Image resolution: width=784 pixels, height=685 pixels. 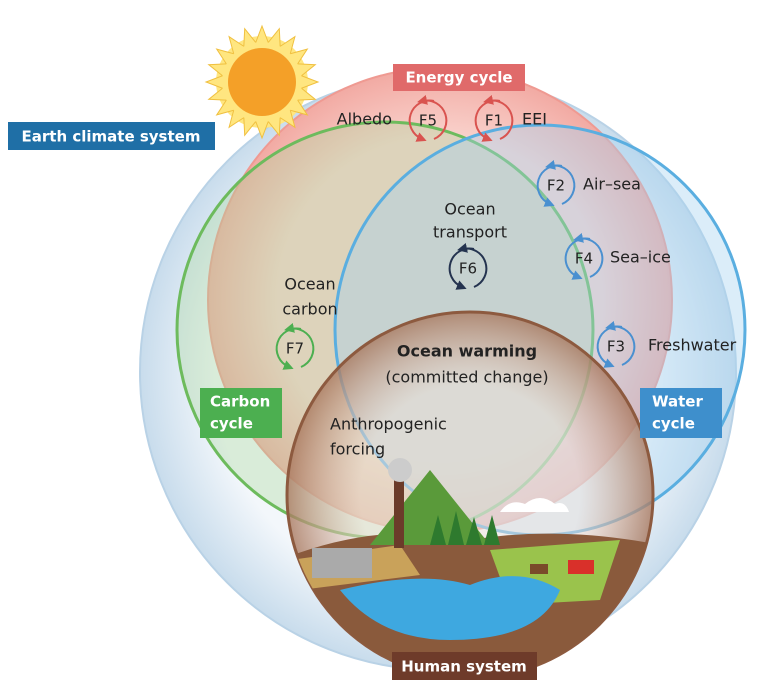 What do you see at coordinates (364, 119) in the screenshot?
I see `feedback-label: Albedo` at bounding box center [364, 119].